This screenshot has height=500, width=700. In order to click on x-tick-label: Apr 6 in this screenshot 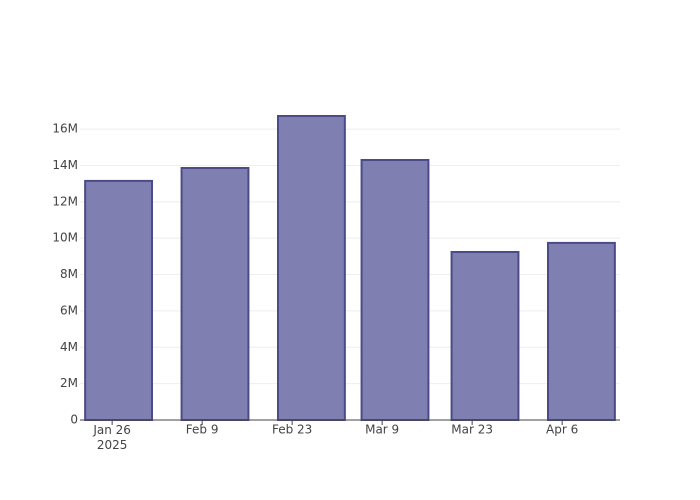, I will do `click(562, 430)`.